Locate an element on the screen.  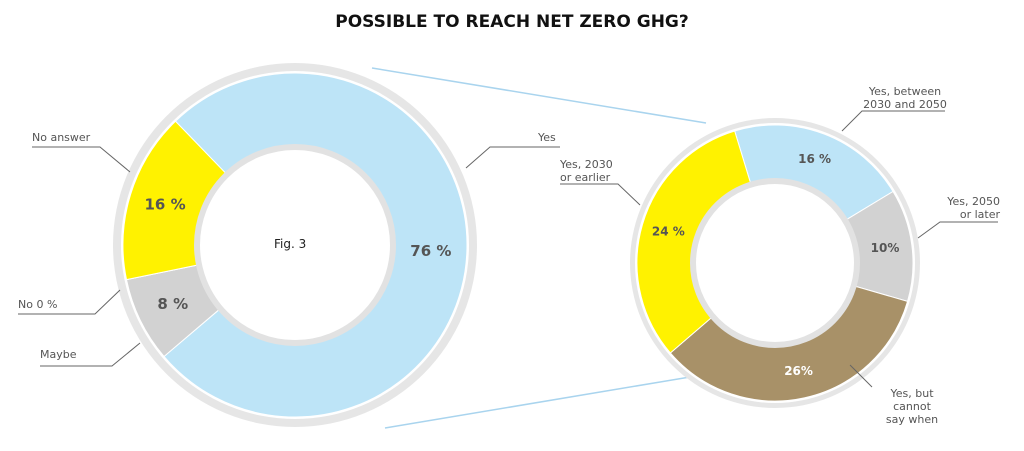
data-label: 76 % is located at coordinates (430, 251).